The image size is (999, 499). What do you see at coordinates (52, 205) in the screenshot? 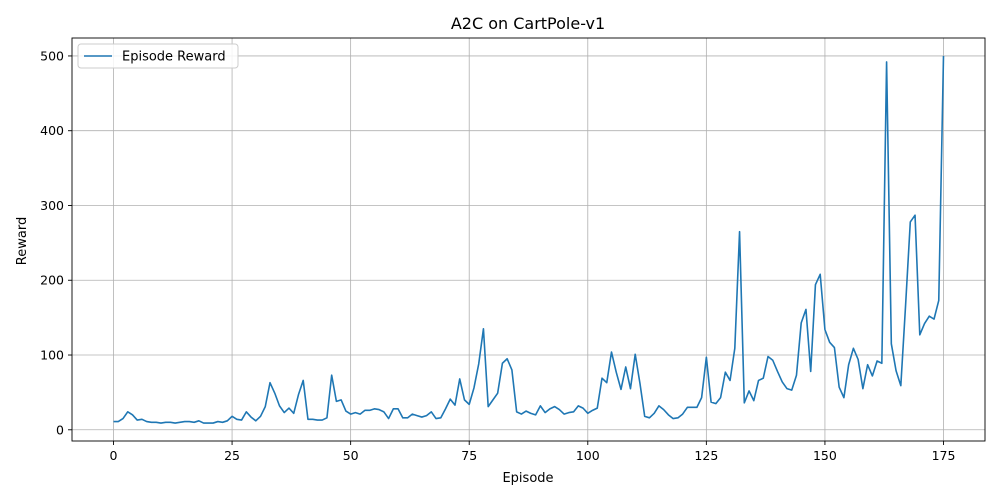
I see `y-tick-label: 300` at bounding box center [52, 205].